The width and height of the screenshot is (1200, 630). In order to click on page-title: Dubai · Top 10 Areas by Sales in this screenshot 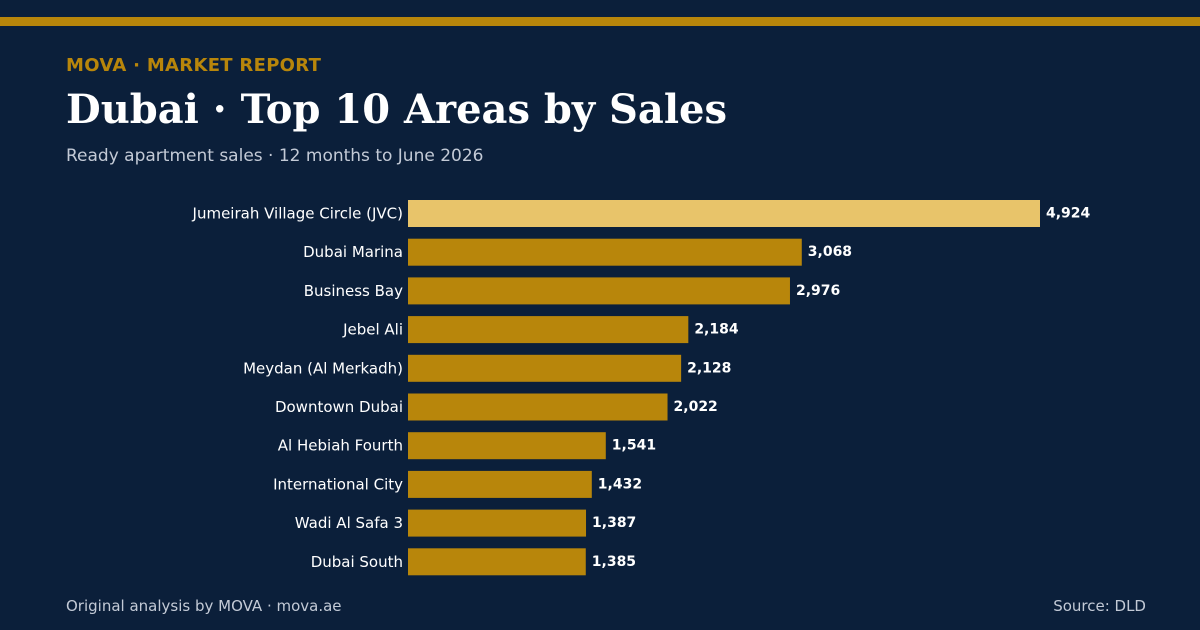, I will do `click(396, 109)`.